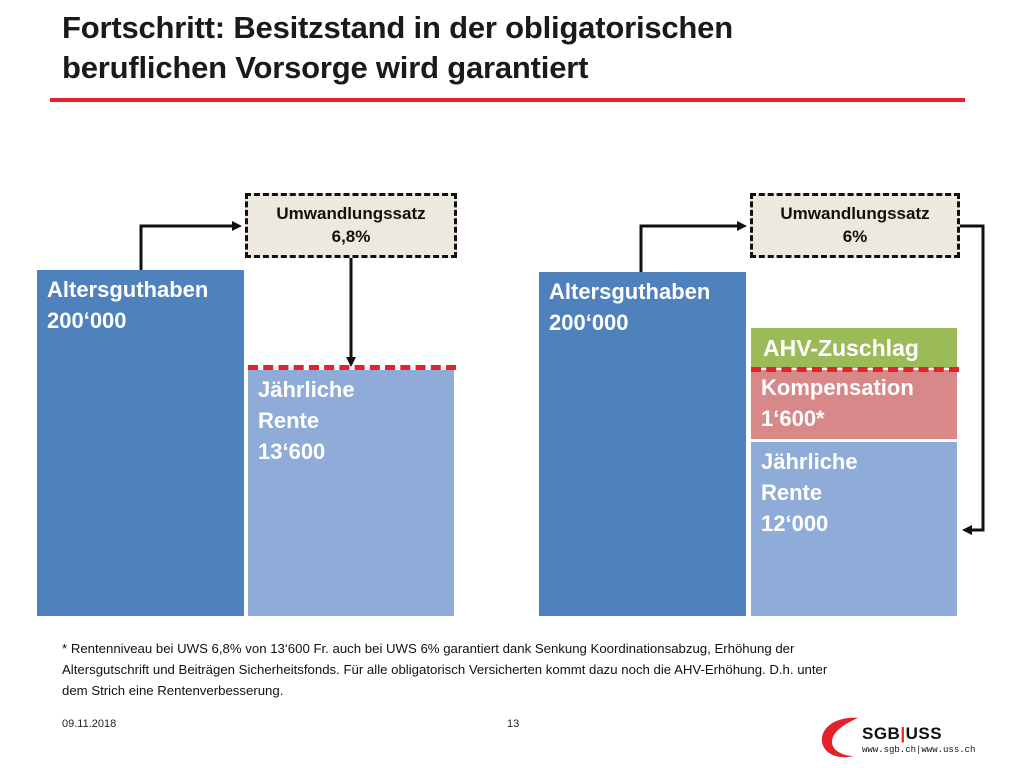  Describe the element at coordinates (630, 291) in the screenshot. I see `right-capital-label: Altersguthaben` at that location.